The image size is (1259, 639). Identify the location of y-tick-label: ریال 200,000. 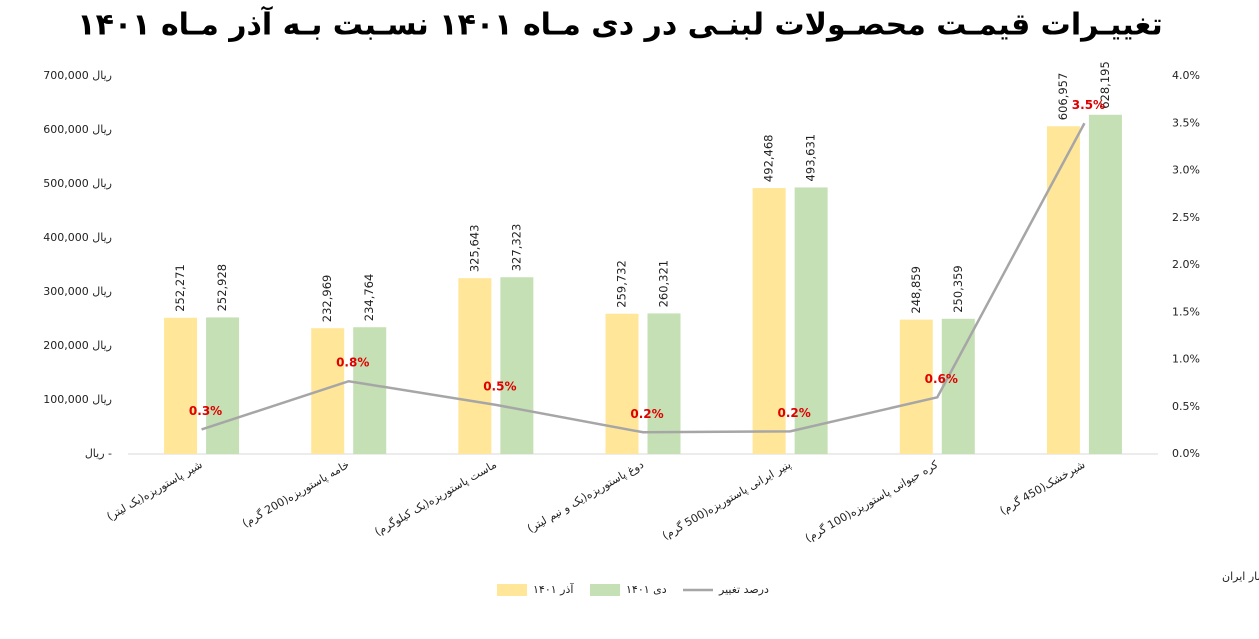
(77, 345).